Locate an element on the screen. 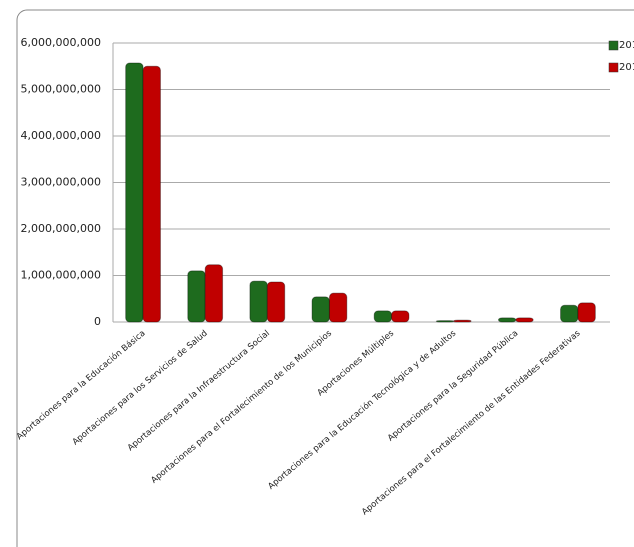 This screenshot has height=547, width=634. y-tick-label: 2,000,000,000 is located at coordinates (61, 228).